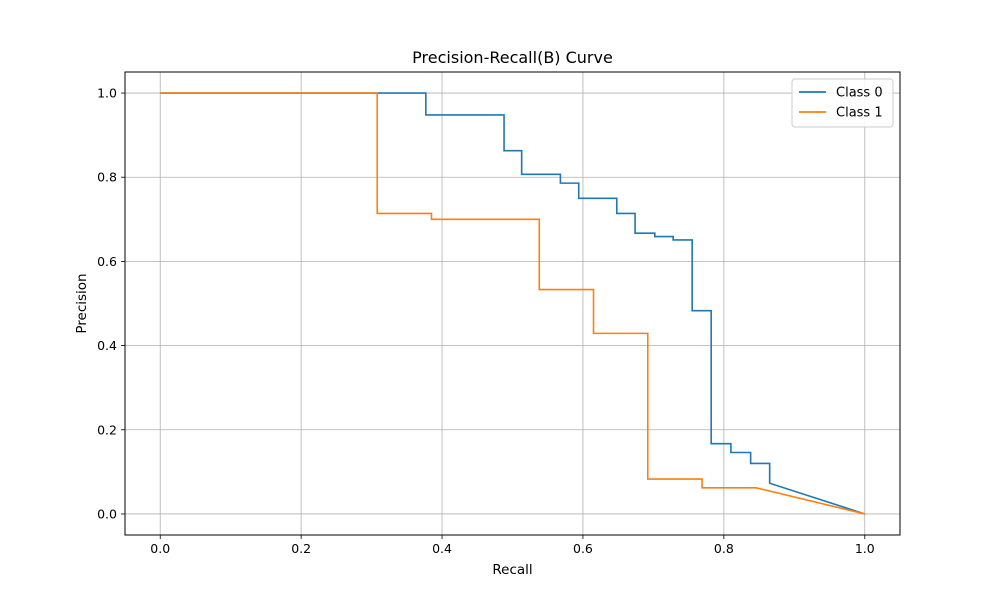  What do you see at coordinates (865, 548) in the screenshot?
I see `x-tick-label: 1.0` at bounding box center [865, 548].